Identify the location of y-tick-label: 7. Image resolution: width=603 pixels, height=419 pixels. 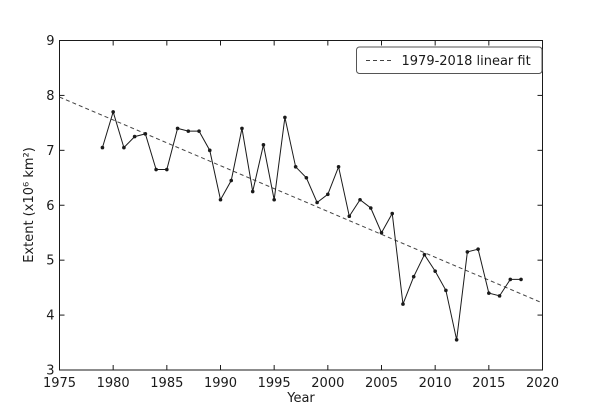
(50, 151).